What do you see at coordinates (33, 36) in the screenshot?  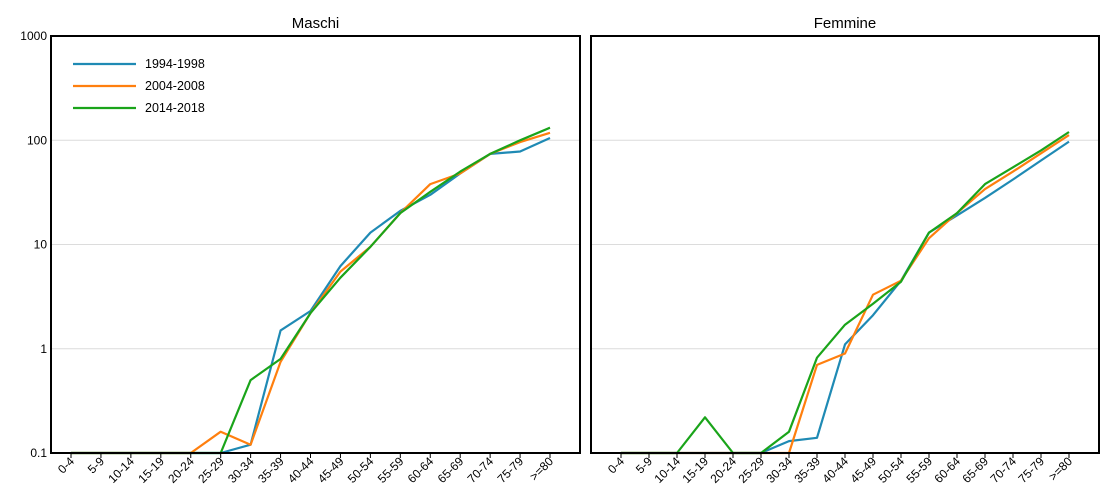 I see `y-tick-label: 1000` at bounding box center [33, 36].